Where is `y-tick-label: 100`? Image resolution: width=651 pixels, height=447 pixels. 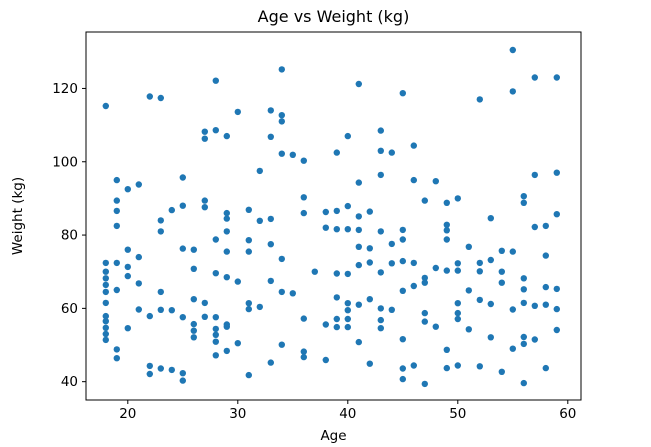 y-tick-label: 100 is located at coordinates (65, 162).